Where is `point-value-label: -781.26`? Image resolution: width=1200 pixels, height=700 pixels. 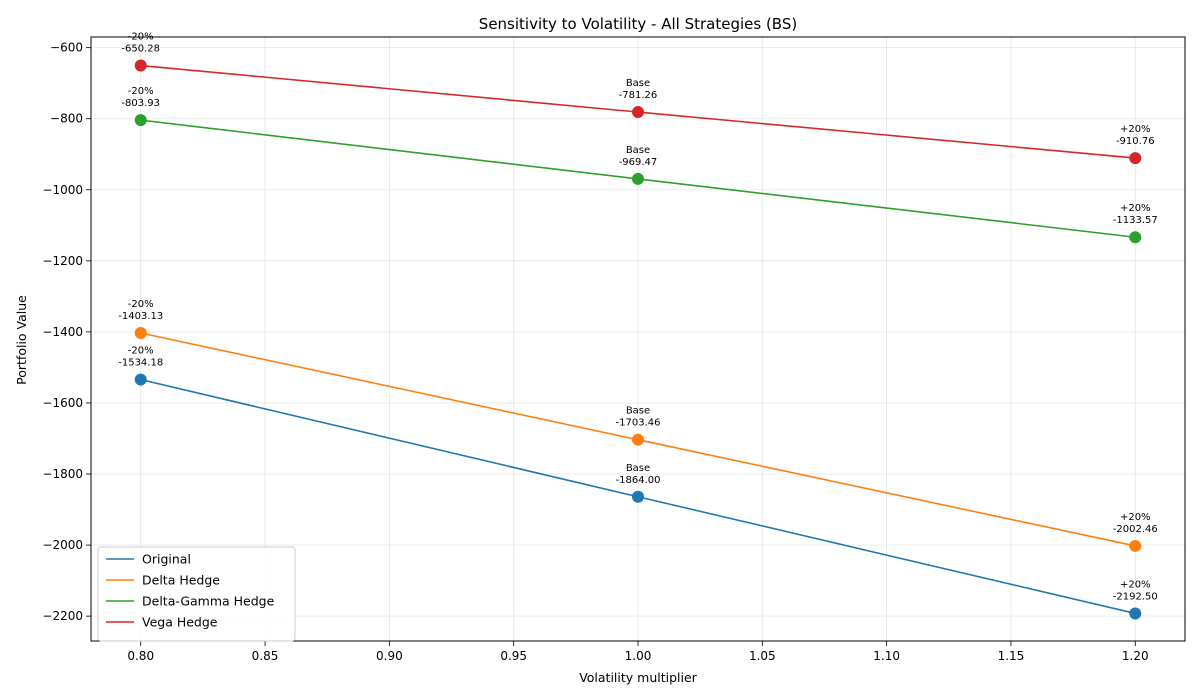 point-value-label: -781.26 is located at coordinates (638, 95).